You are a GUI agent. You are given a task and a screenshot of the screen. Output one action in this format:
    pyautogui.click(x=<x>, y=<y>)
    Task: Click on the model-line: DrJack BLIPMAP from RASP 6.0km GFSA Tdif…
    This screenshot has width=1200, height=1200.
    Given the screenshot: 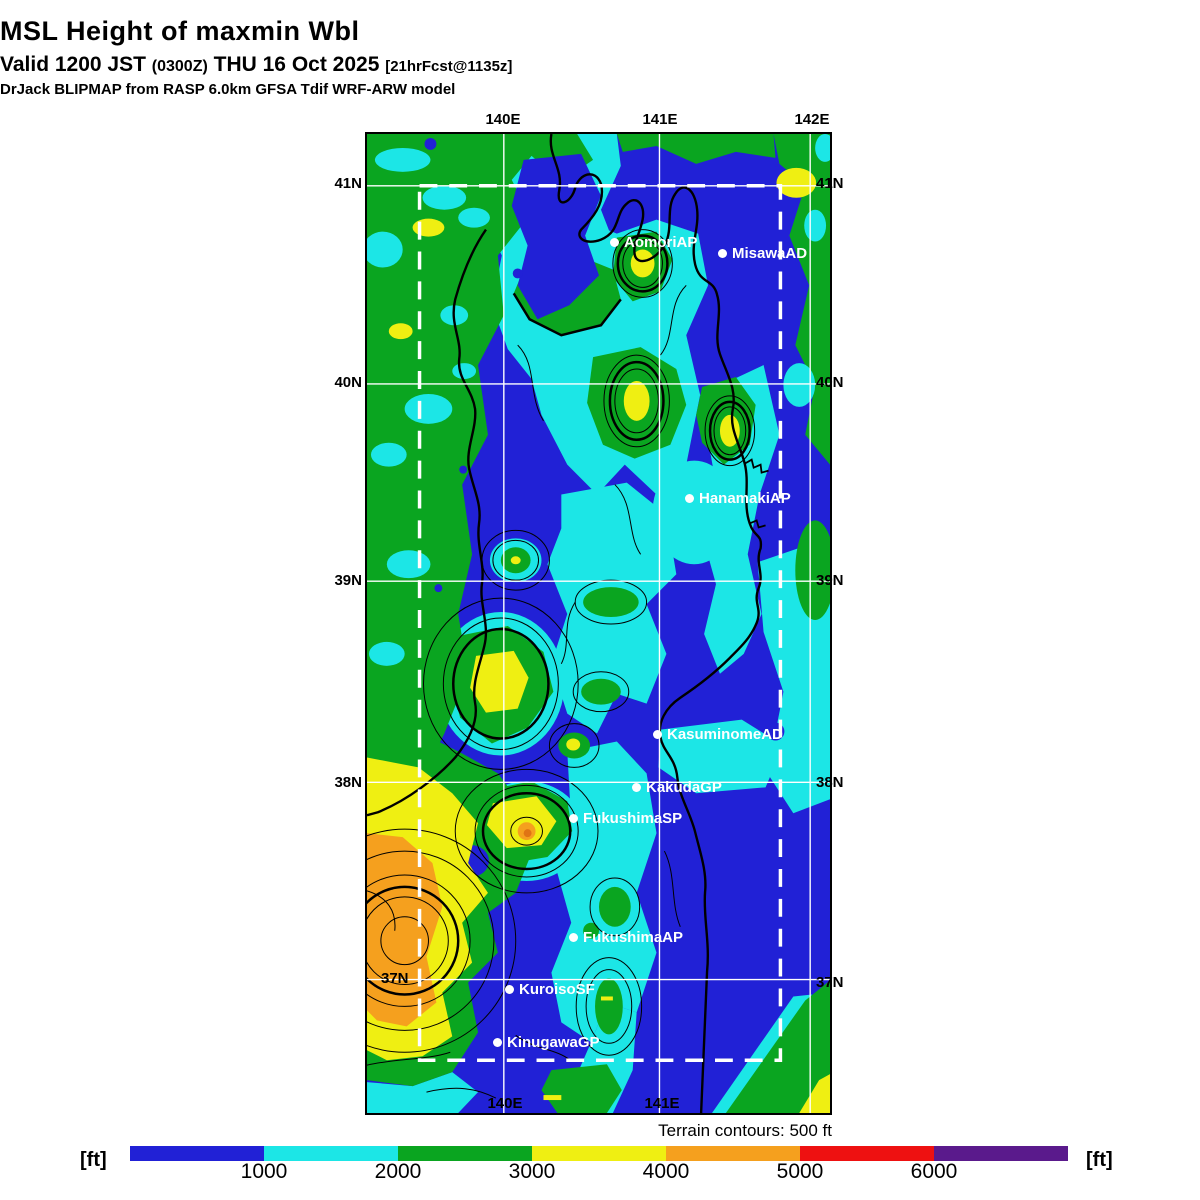 What is the action you would take?
    pyautogui.click(x=228, y=89)
    